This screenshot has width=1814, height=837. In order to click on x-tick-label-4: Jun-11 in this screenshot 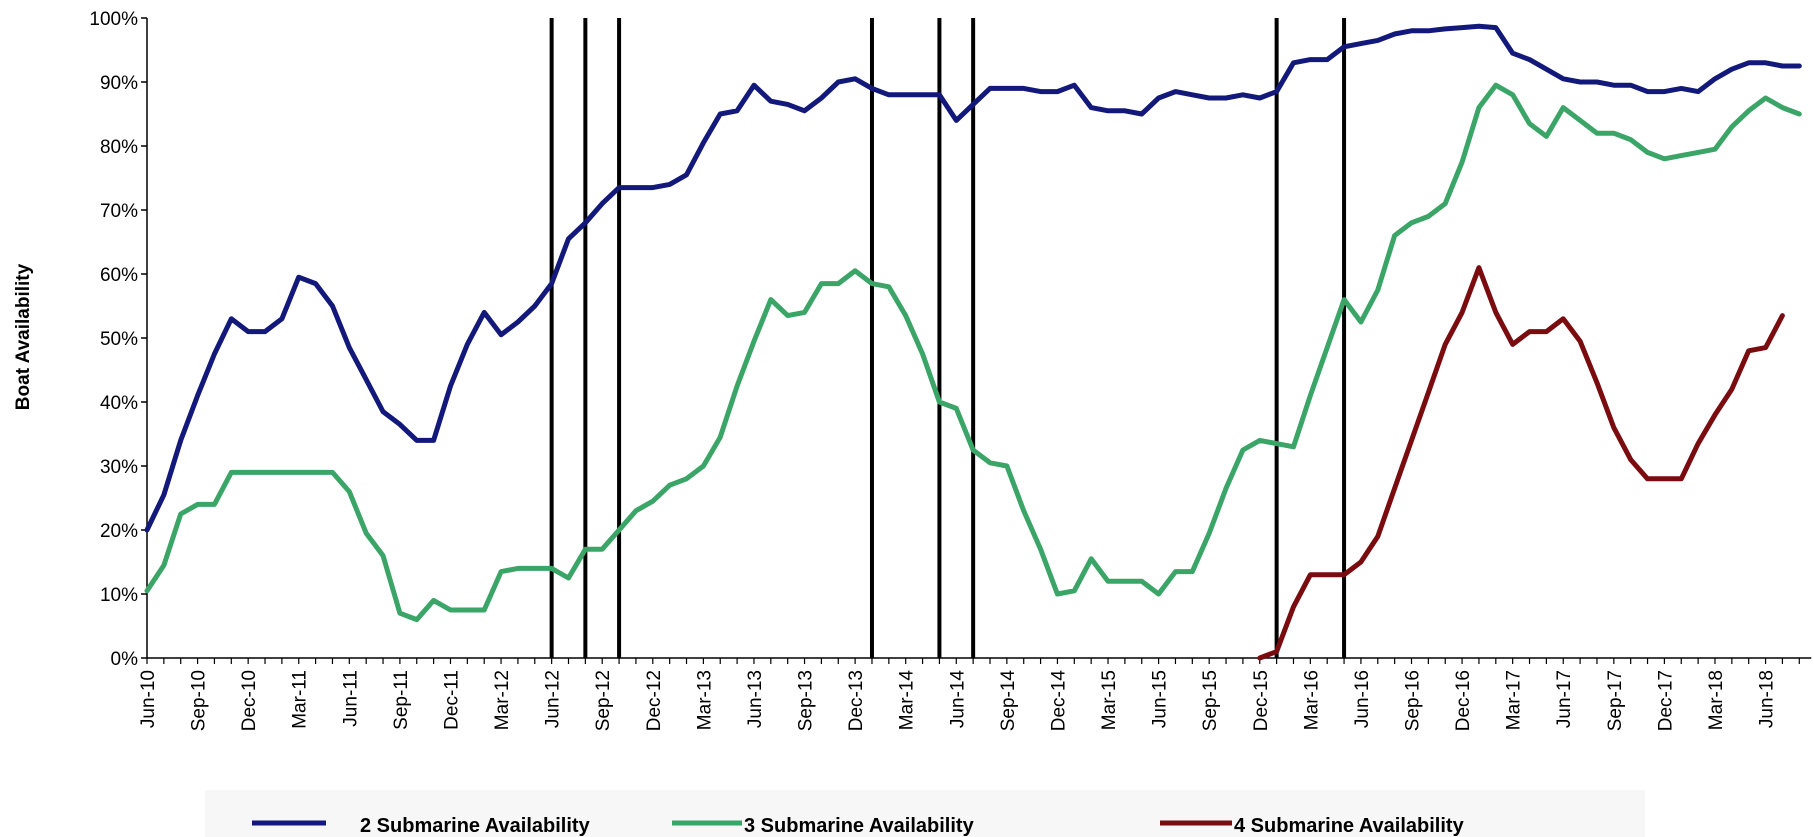, I will do `click(350, 698)`.